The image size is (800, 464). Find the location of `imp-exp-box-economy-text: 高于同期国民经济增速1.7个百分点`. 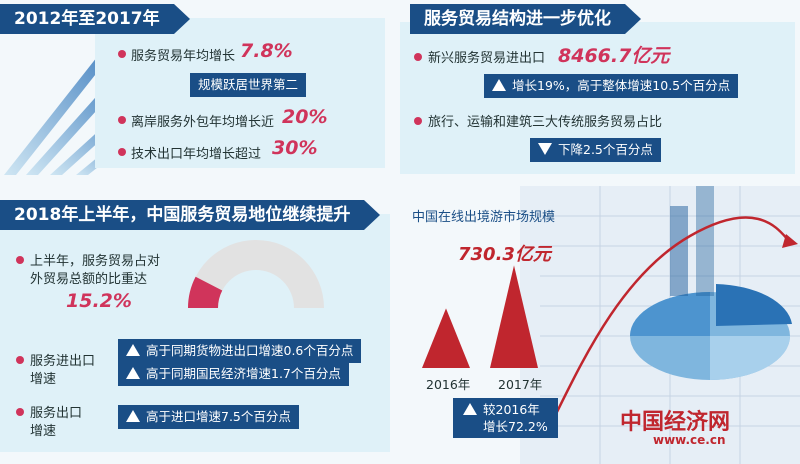

imp-exp-box-economy-text: 高于同期国民经济增速1.7个百分点 is located at coordinates (243, 373).